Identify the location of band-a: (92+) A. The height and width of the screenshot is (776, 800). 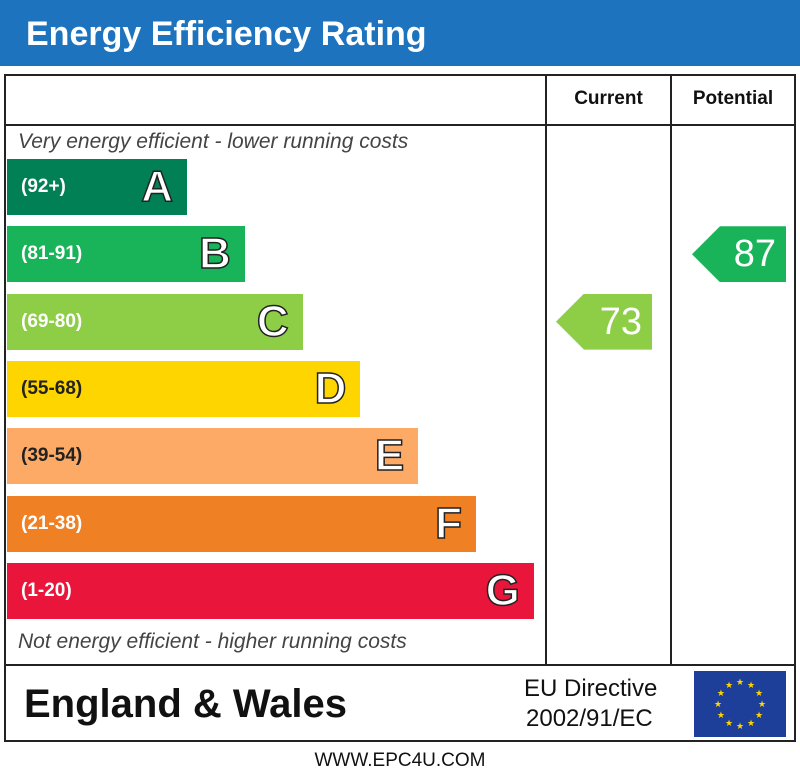
(97, 187).